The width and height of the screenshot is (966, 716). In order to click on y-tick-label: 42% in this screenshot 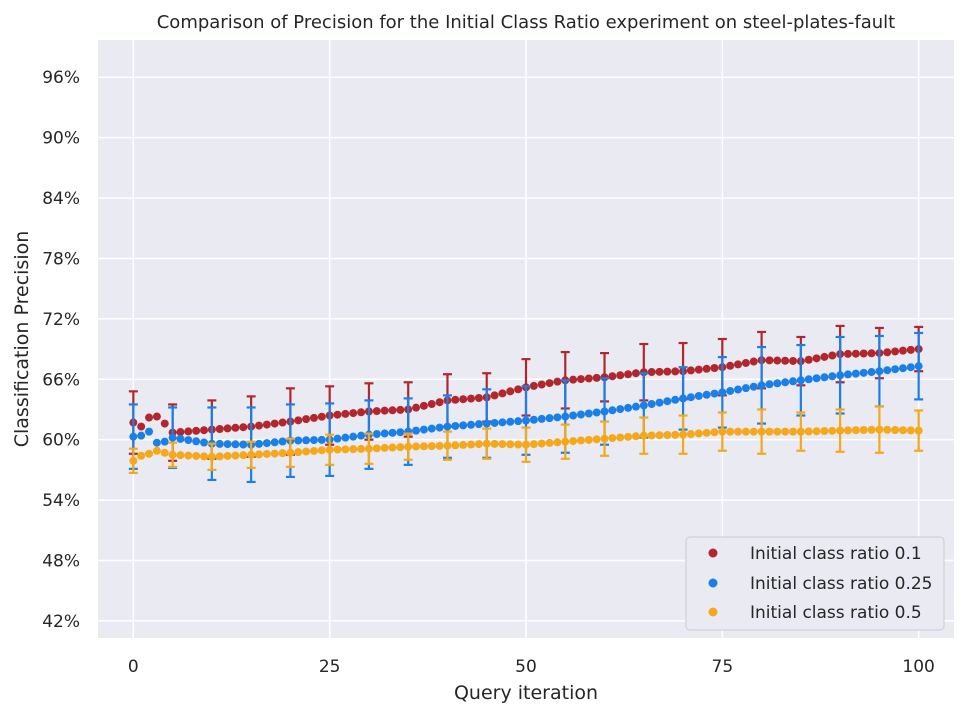, I will do `click(61, 622)`.